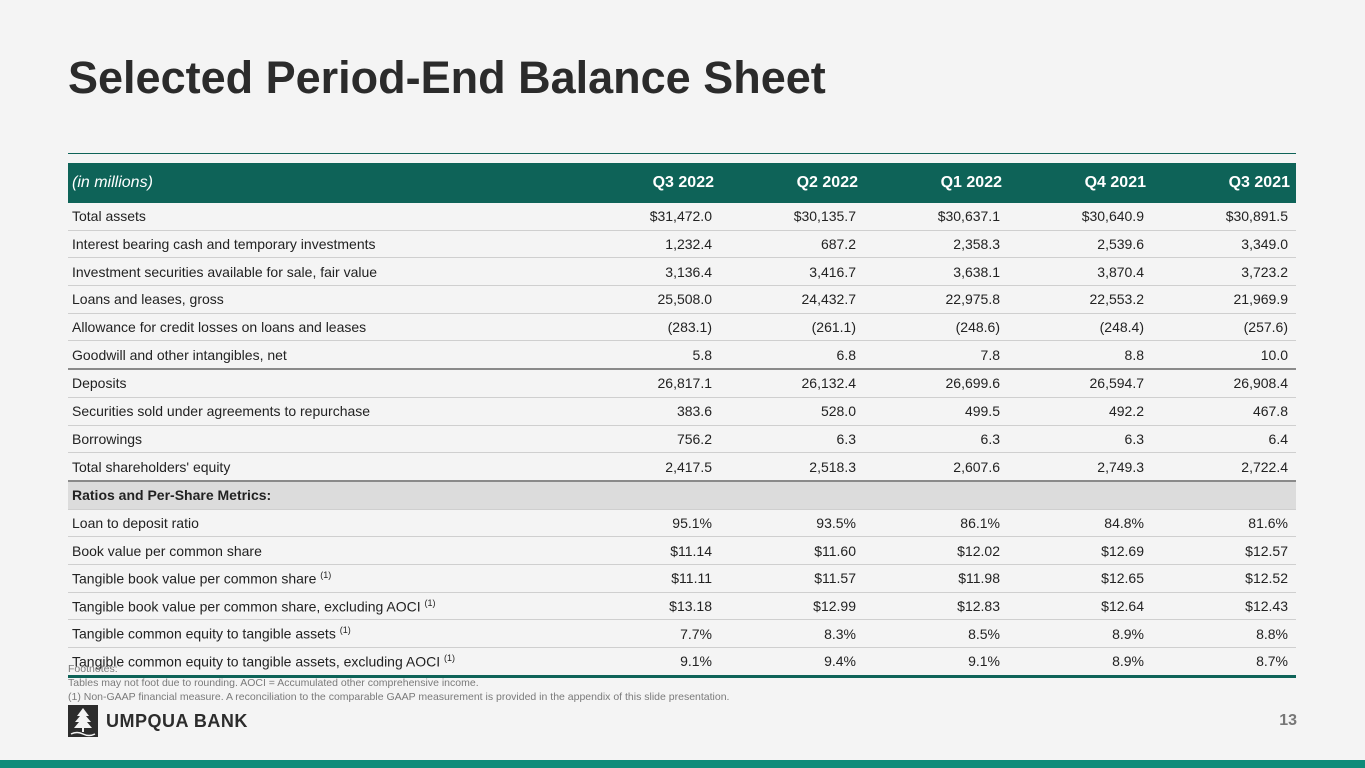 The image size is (1365, 768). I want to click on cell-value: 3,870.4, so click(1080, 272).